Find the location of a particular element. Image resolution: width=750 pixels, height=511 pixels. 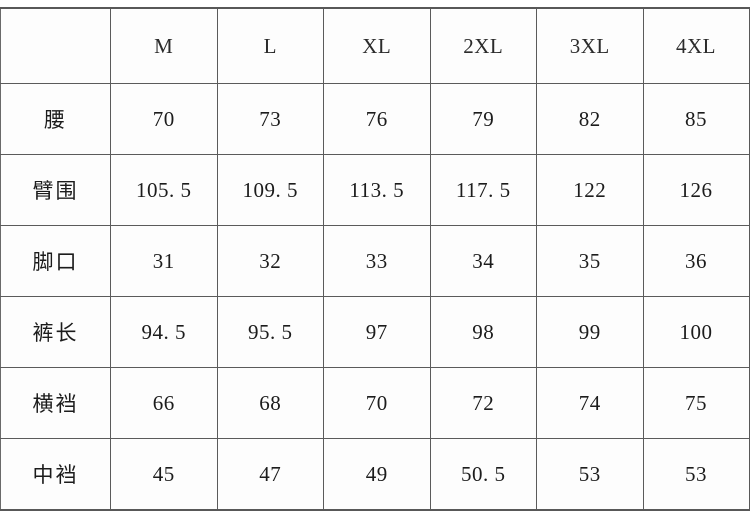

table-cell: 36 is located at coordinates (696, 261).